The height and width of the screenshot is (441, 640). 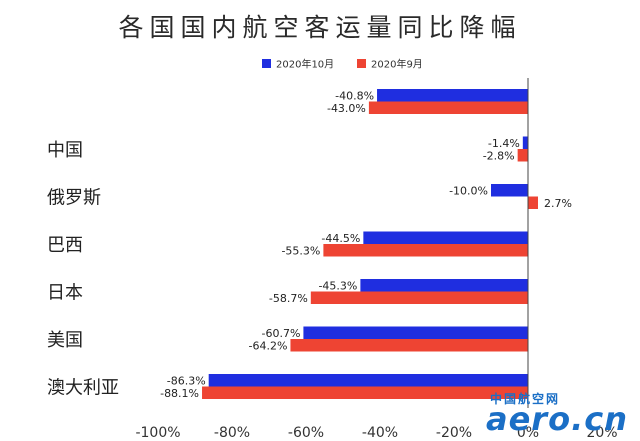 What do you see at coordinates (65, 150) in the screenshot?
I see `category-label: 中国` at bounding box center [65, 150].